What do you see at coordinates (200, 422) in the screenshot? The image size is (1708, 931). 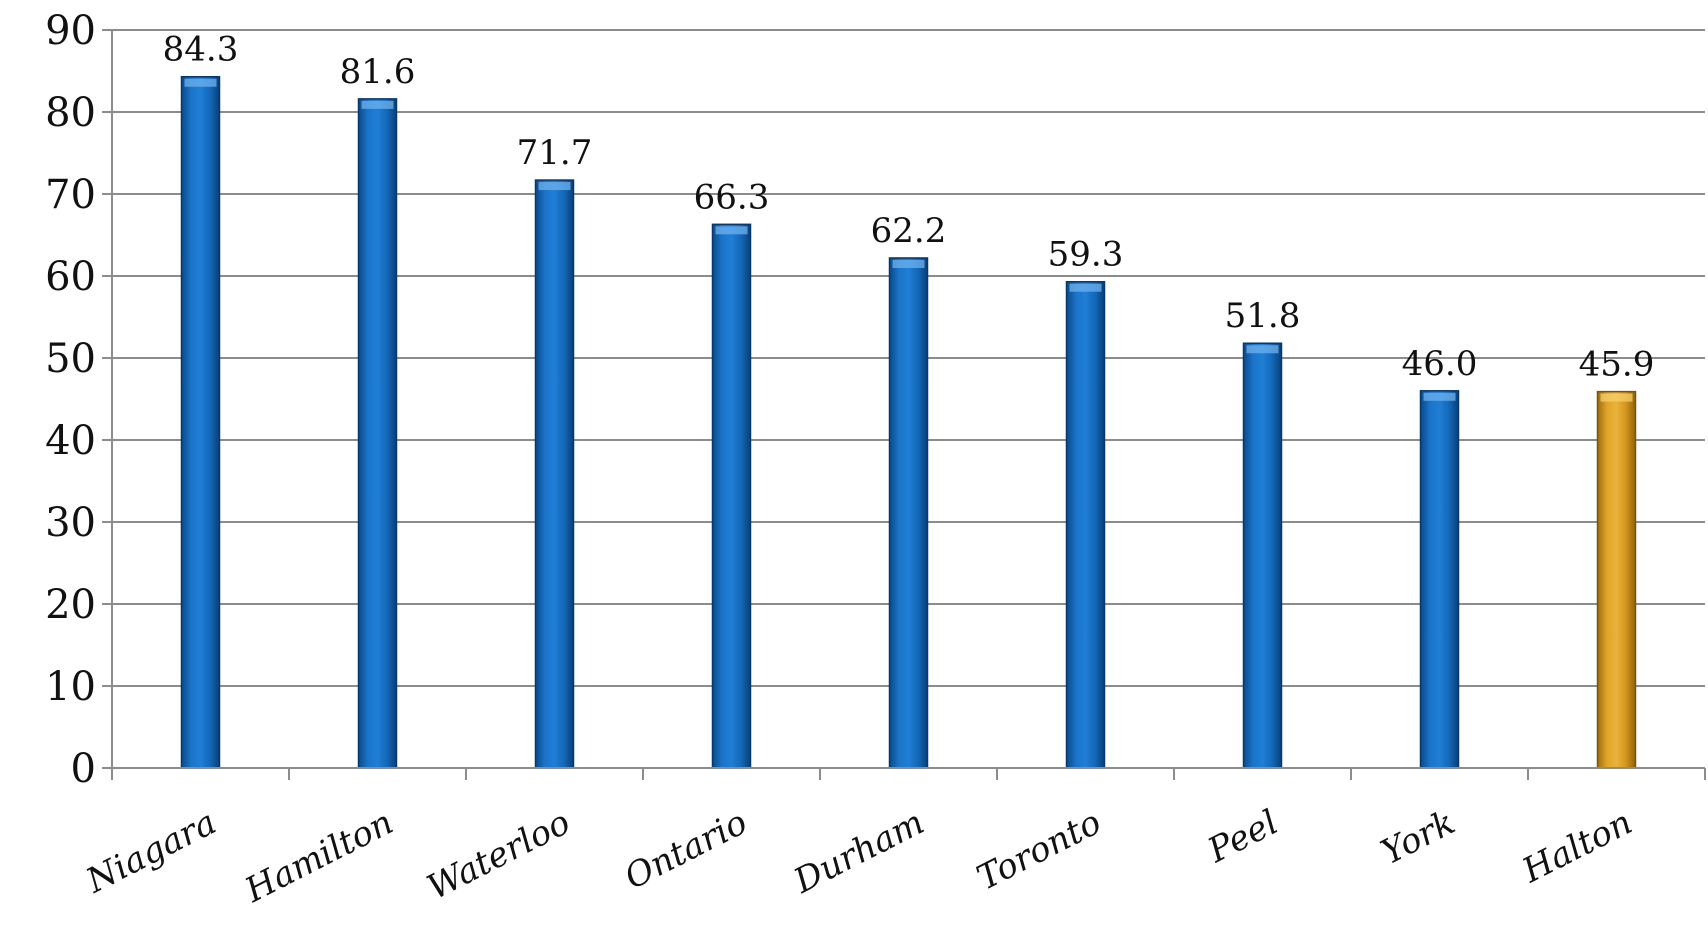 I see `bar-niagara` at bounding box center [200, 422].